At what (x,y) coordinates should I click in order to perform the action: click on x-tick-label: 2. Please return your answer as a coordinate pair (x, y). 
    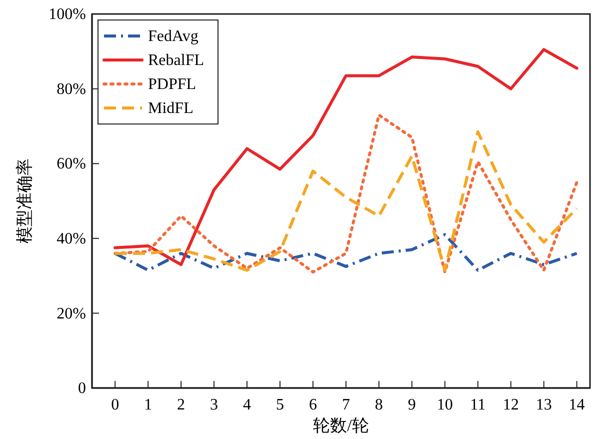
    Looking at the image, I should click on (181, 405).